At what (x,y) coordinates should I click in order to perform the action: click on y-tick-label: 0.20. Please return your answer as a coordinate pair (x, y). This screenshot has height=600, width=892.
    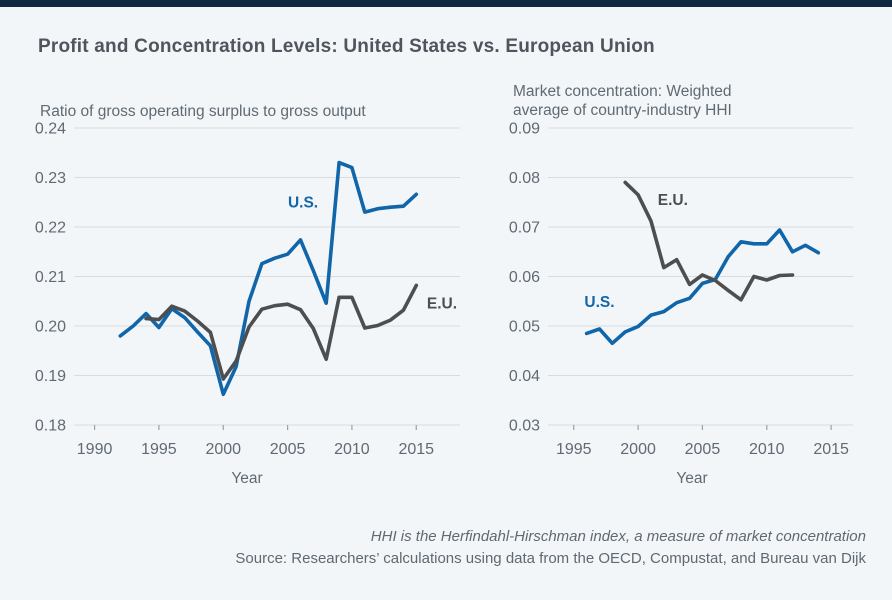
    Looking at the image, I should click on (50, 327).